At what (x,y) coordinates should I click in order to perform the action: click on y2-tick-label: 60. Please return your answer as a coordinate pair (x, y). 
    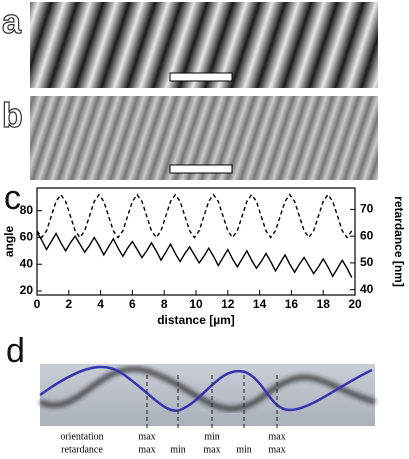
    Looking at the image, I should click on (367, 235).